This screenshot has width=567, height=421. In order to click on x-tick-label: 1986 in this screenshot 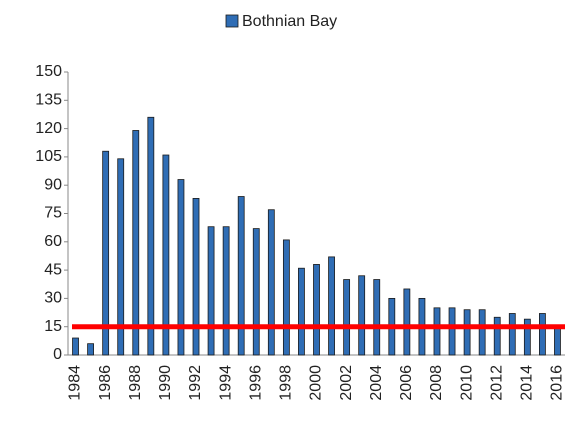, I will do `click(105, 383)`.